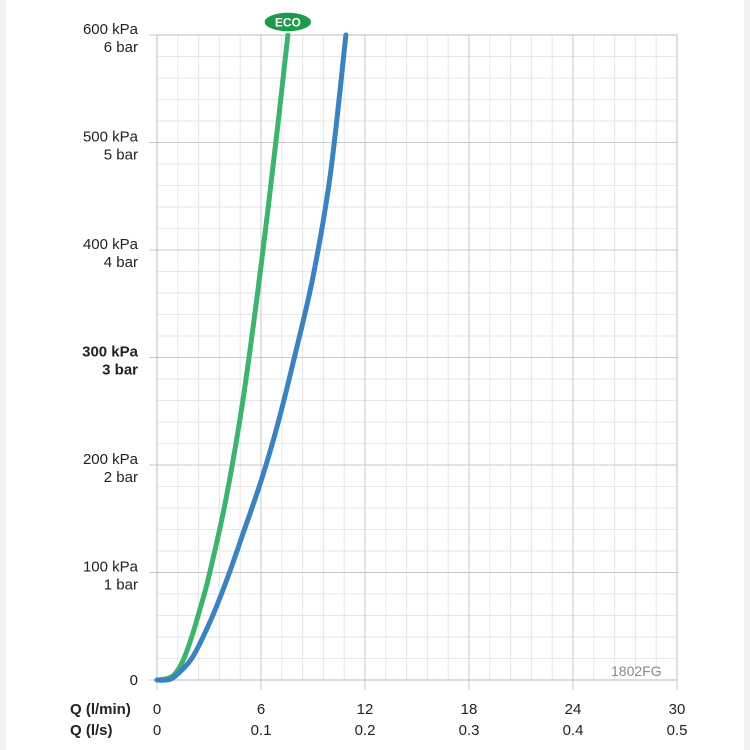 This screenshot has height=750, width=750. Describe the element at coordinates (261, 730) in the screenshot. I see `x-tick-label: 0.1` at that location.